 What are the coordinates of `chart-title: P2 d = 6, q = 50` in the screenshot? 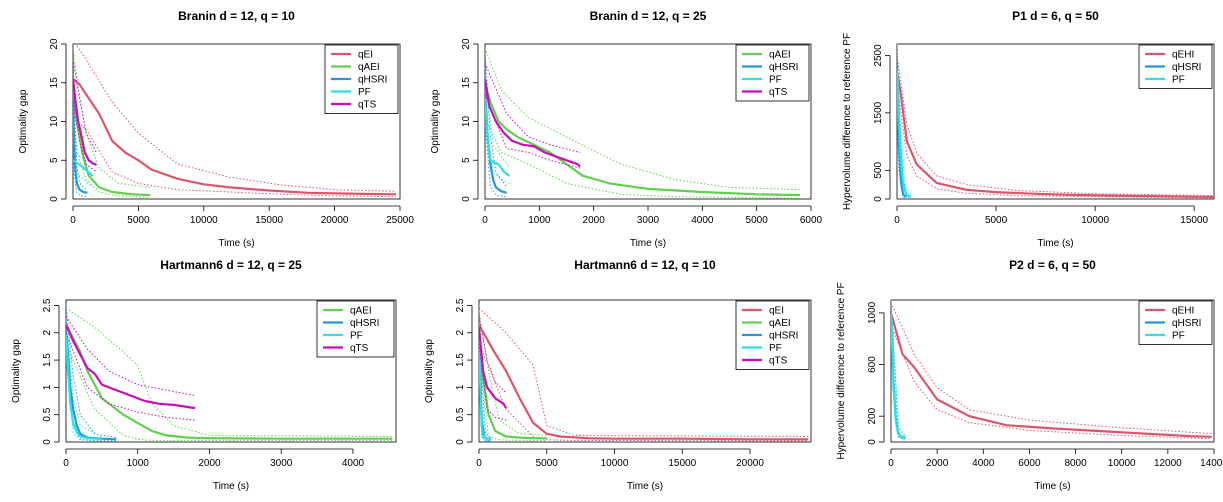 It's located at (1052, 265).